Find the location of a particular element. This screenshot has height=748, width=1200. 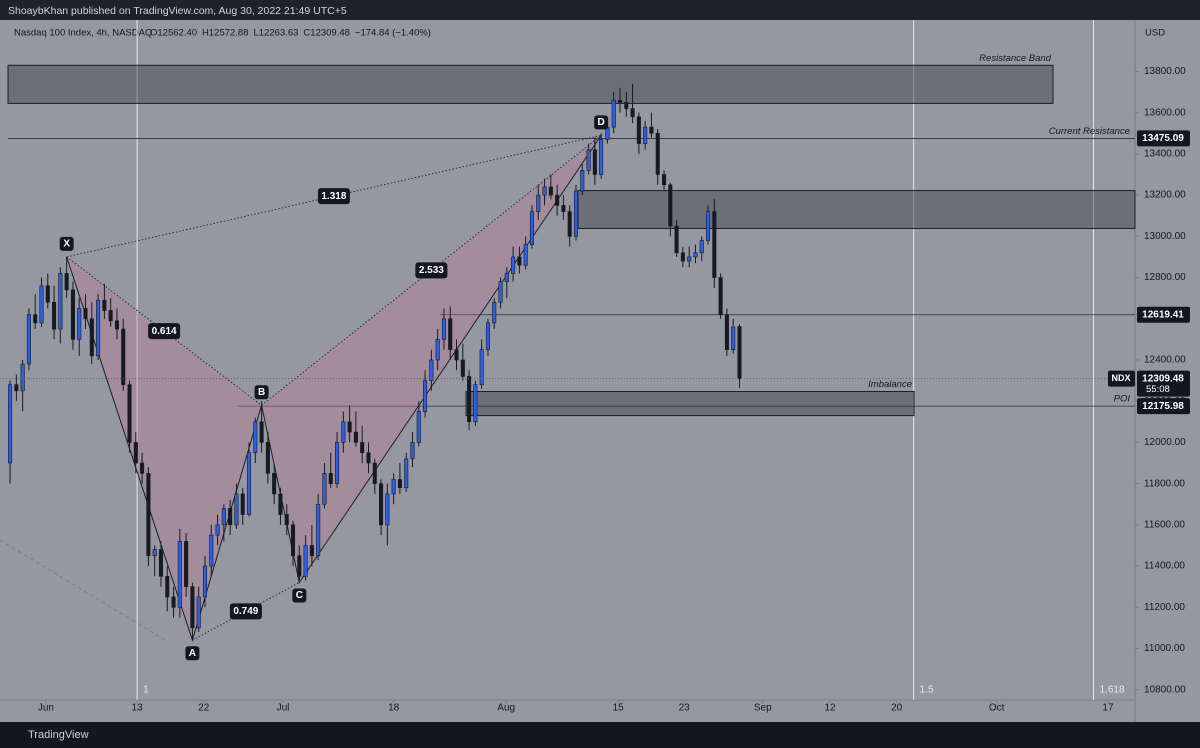

y-tick-label: 10800.00 is located at coordinates (1165, 689).